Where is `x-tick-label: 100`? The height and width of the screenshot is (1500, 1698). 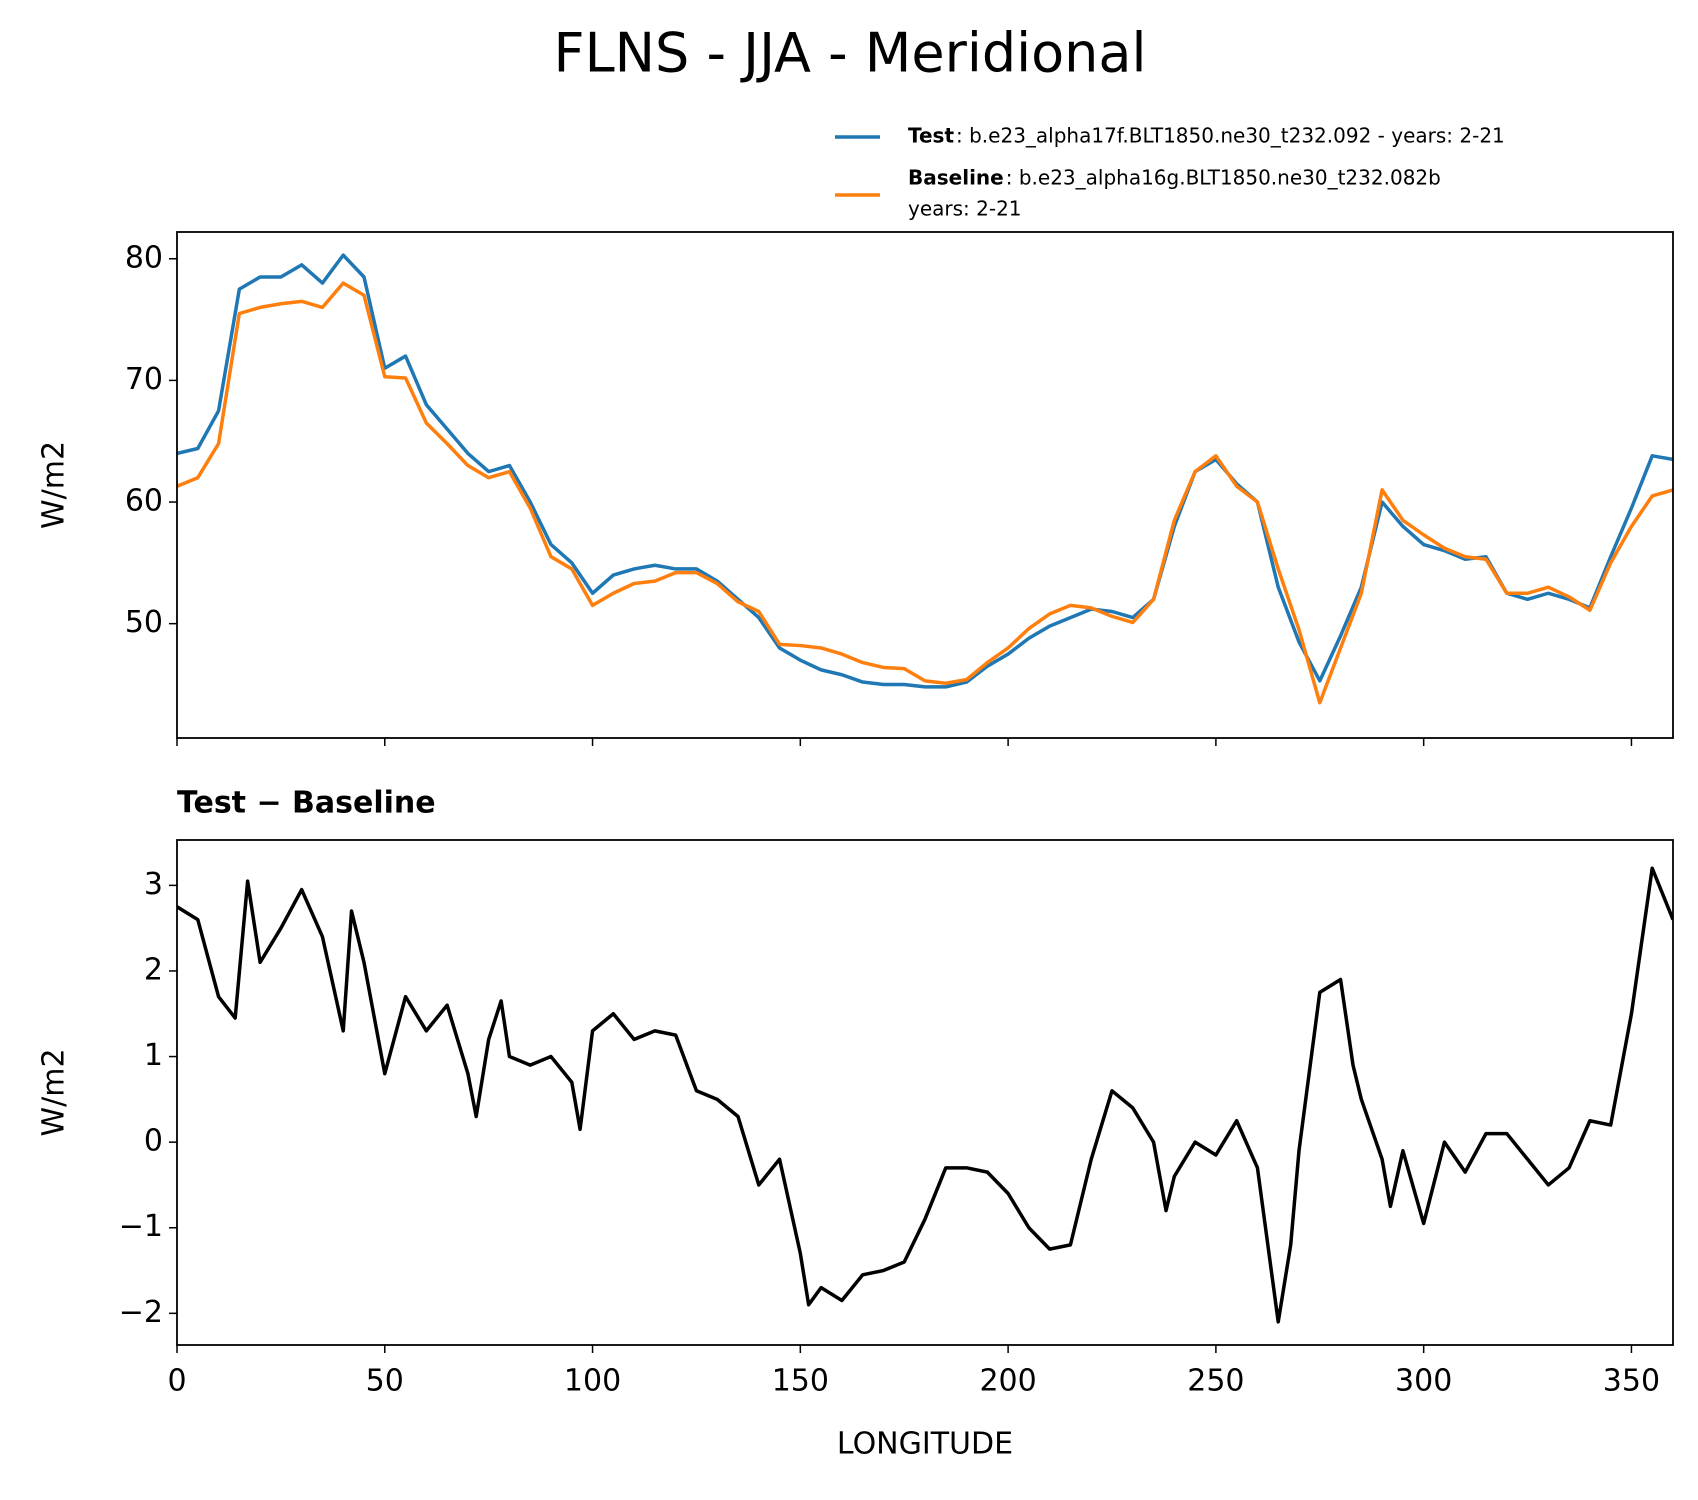 x-tick-label: 100 is located at coordinates (592, 1381).